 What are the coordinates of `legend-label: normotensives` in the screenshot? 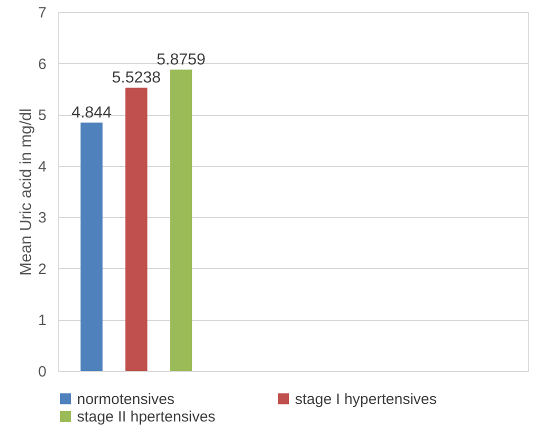 It's located at (126, 399).